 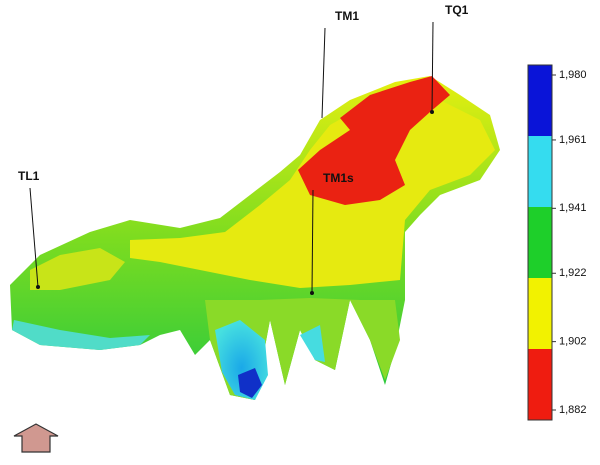 I want to click on well-label: TM1s, so click(x=338, y=178).